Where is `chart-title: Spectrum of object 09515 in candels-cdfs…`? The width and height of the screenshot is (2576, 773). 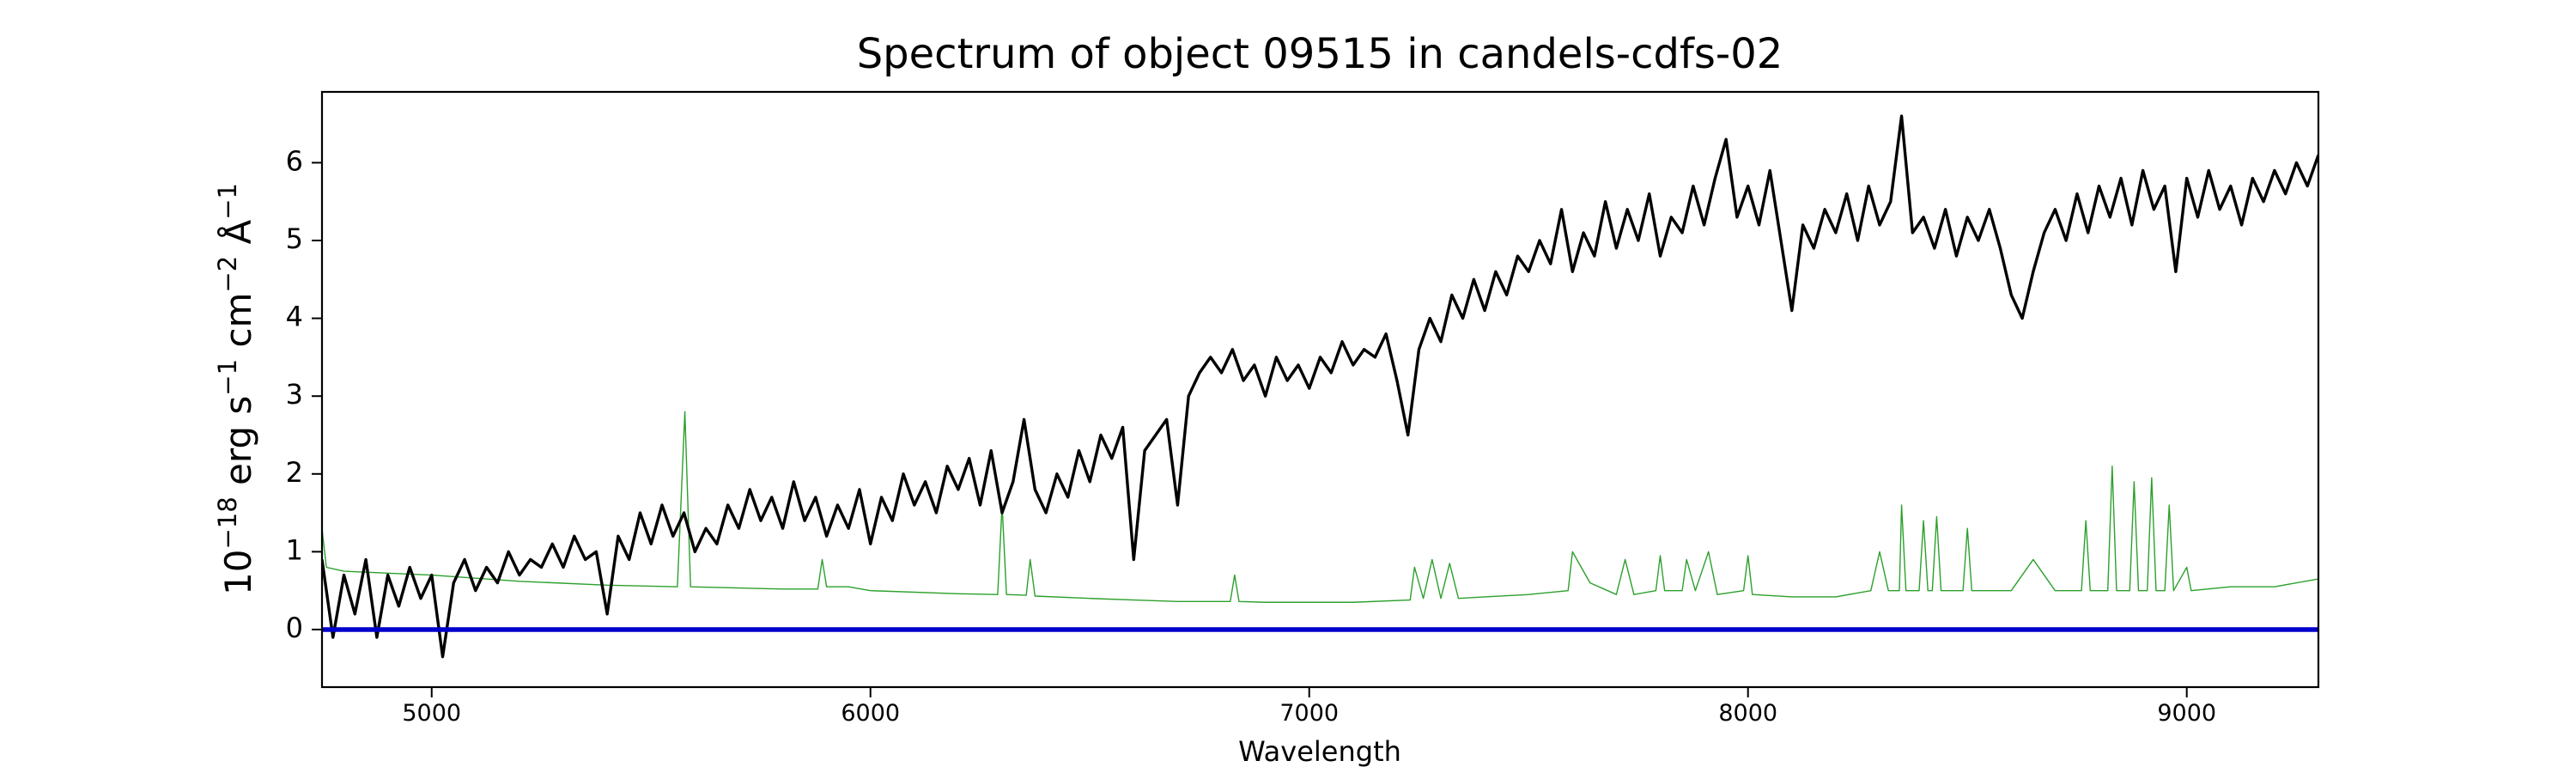
chart-title: Spectrum of object 09515 in candels-cdfs… is located at coordinates (1320, 54).